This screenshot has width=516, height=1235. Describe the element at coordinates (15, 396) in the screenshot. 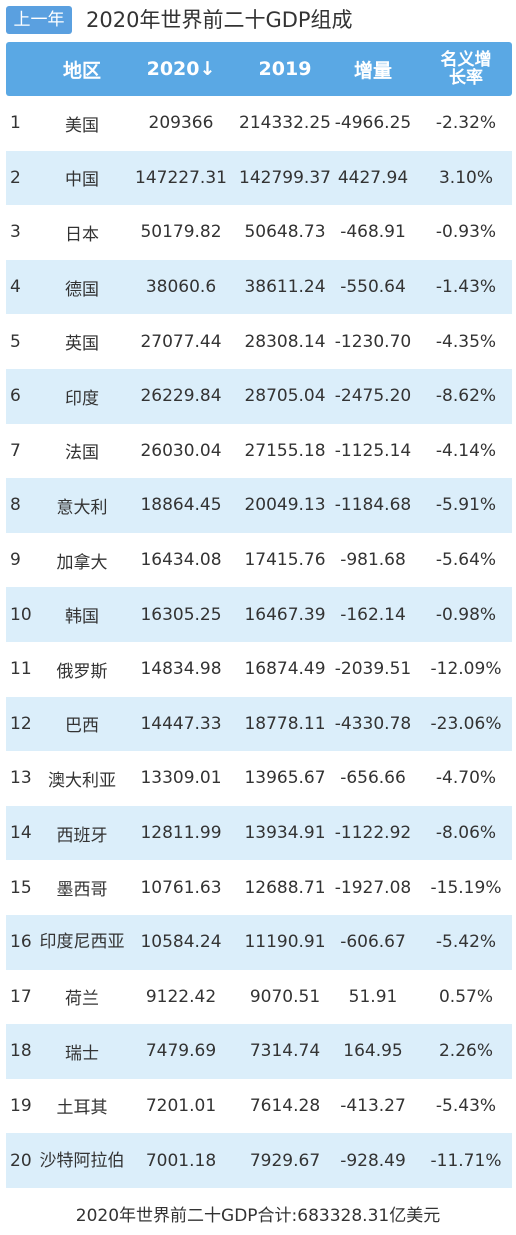

I see `rank-cell: 6` at that location.